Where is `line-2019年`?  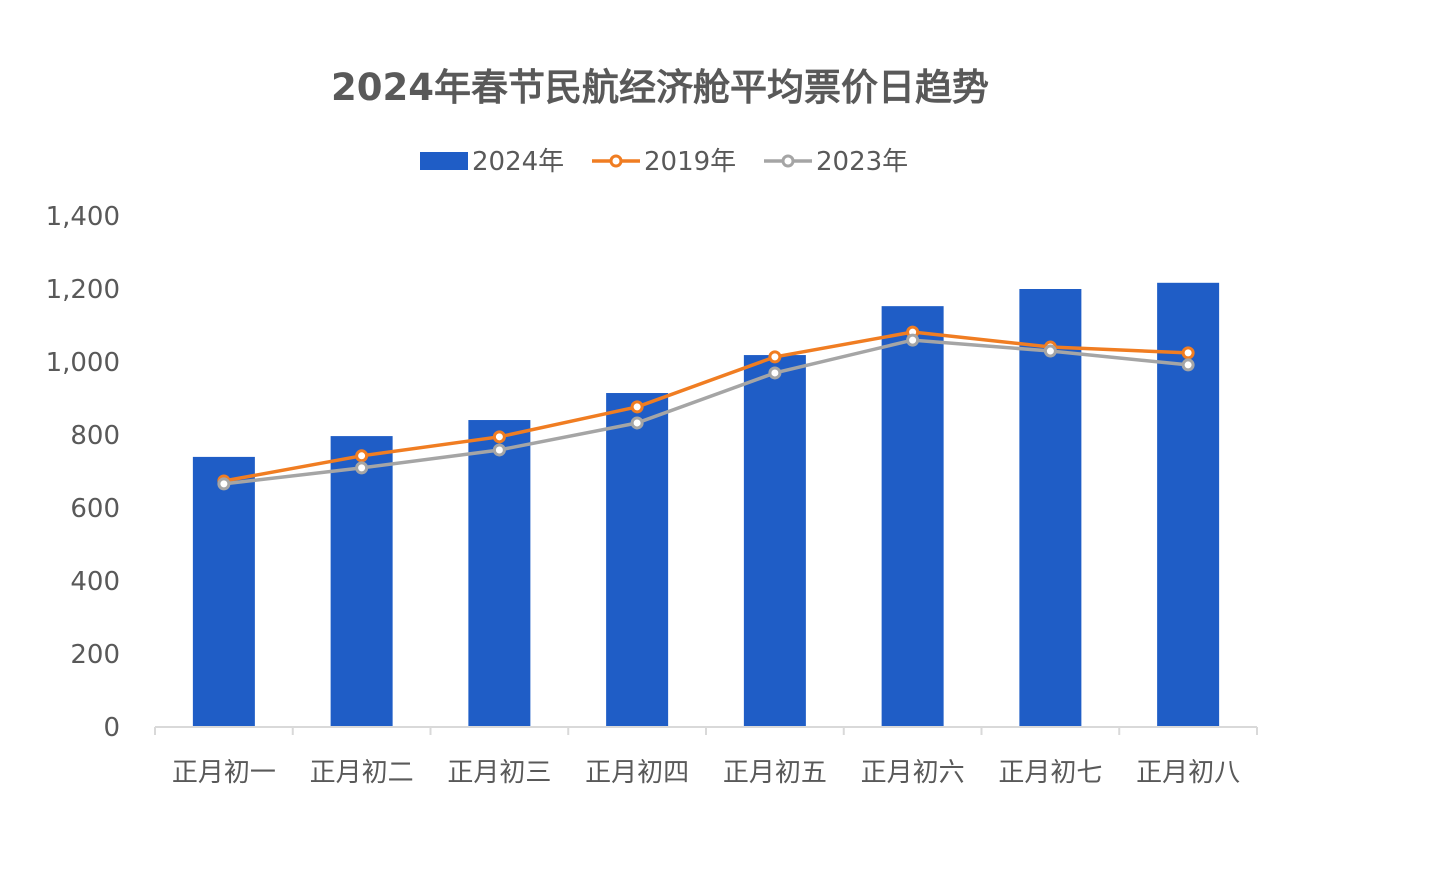
line-2019年 is located at coordinates (706, 406).